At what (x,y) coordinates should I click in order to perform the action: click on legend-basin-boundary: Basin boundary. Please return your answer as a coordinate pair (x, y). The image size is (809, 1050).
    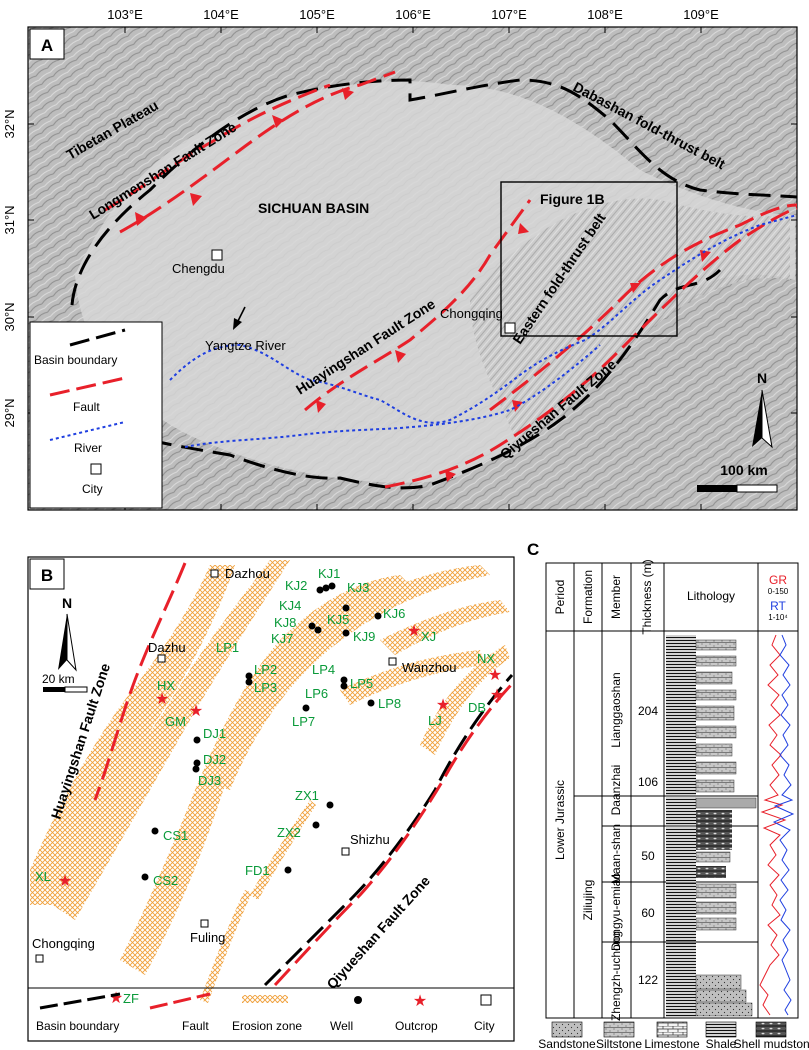
    Looking at the image, I should click on (75, 360).